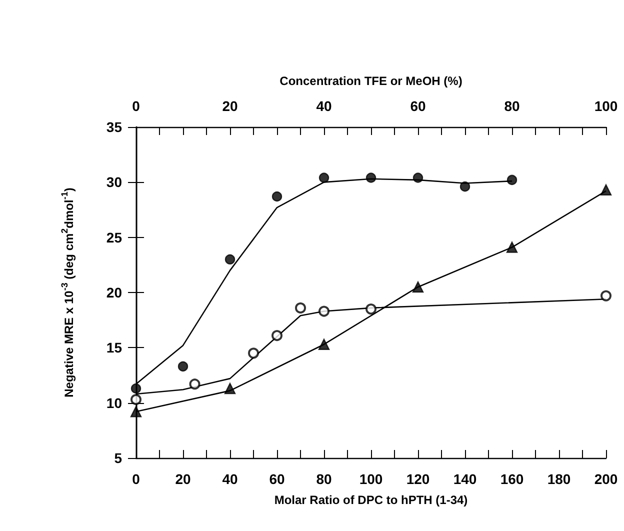 The height and width of the screenshot is (531, 624). I want to click on y-tick-label: 30, so click(114, 182).